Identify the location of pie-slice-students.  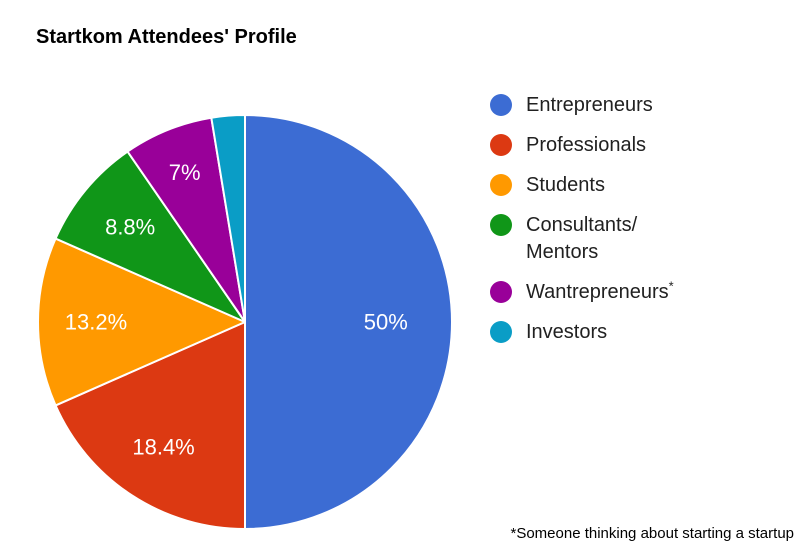
(141, 322).